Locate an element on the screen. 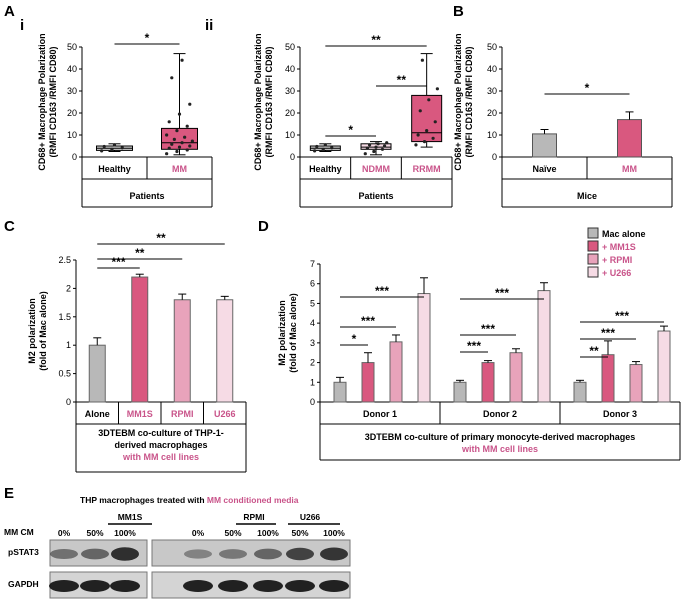 Image resolution: width=685 pixels, height=599 pixels. C-x-label-2: derived macrophages is located at coordinates (160, 445).